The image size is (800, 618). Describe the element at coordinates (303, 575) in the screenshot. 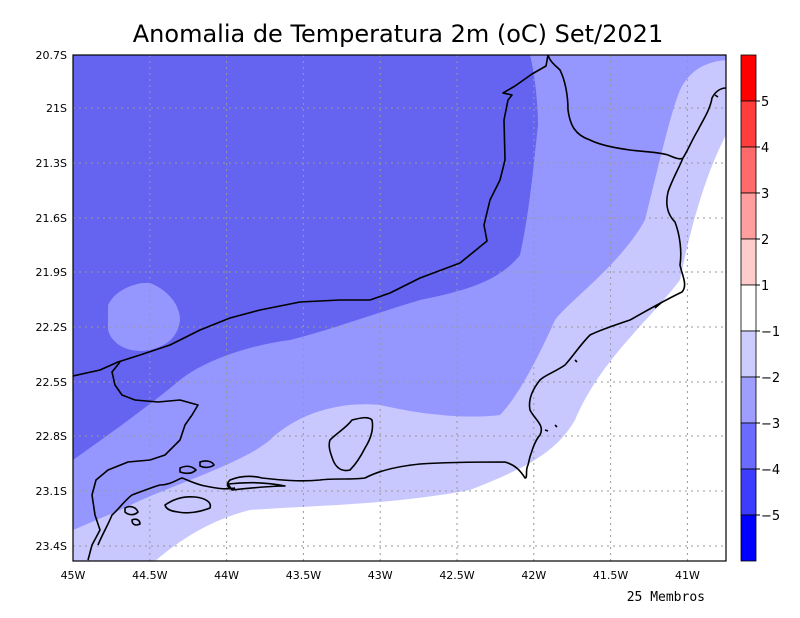

I see `x-tick-label: 43.5W` at that location.